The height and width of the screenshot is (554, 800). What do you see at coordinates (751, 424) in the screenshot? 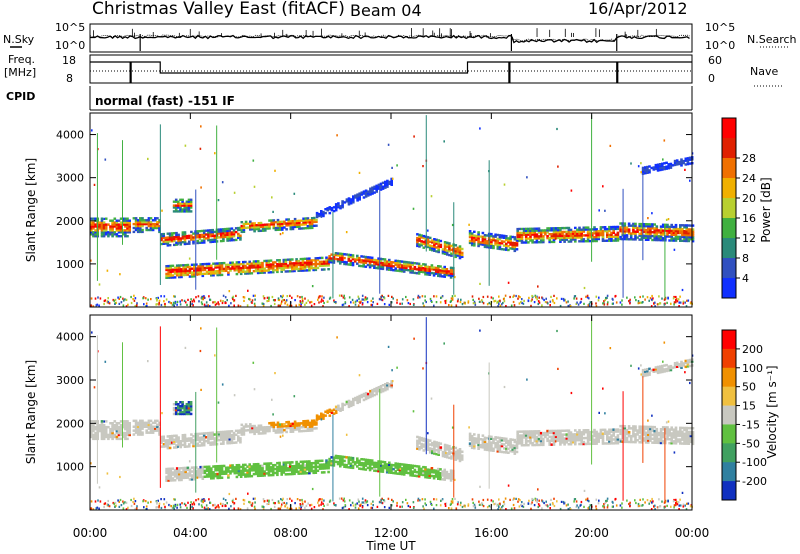
I see `colorbar-tick-label: -15` at bounding box center [751, 424].